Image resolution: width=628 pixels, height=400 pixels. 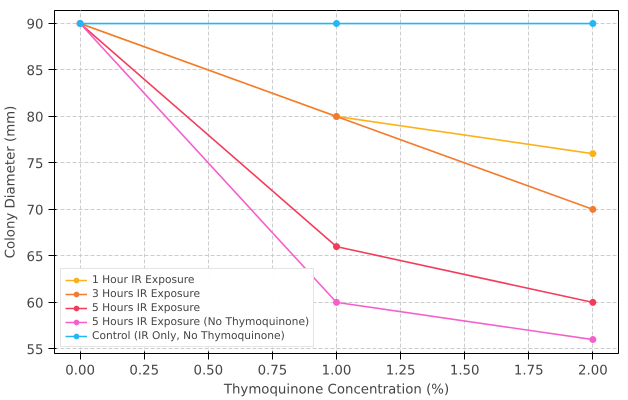 I want to click on x-tick-label: 0.00, so click(x=80, y=371).